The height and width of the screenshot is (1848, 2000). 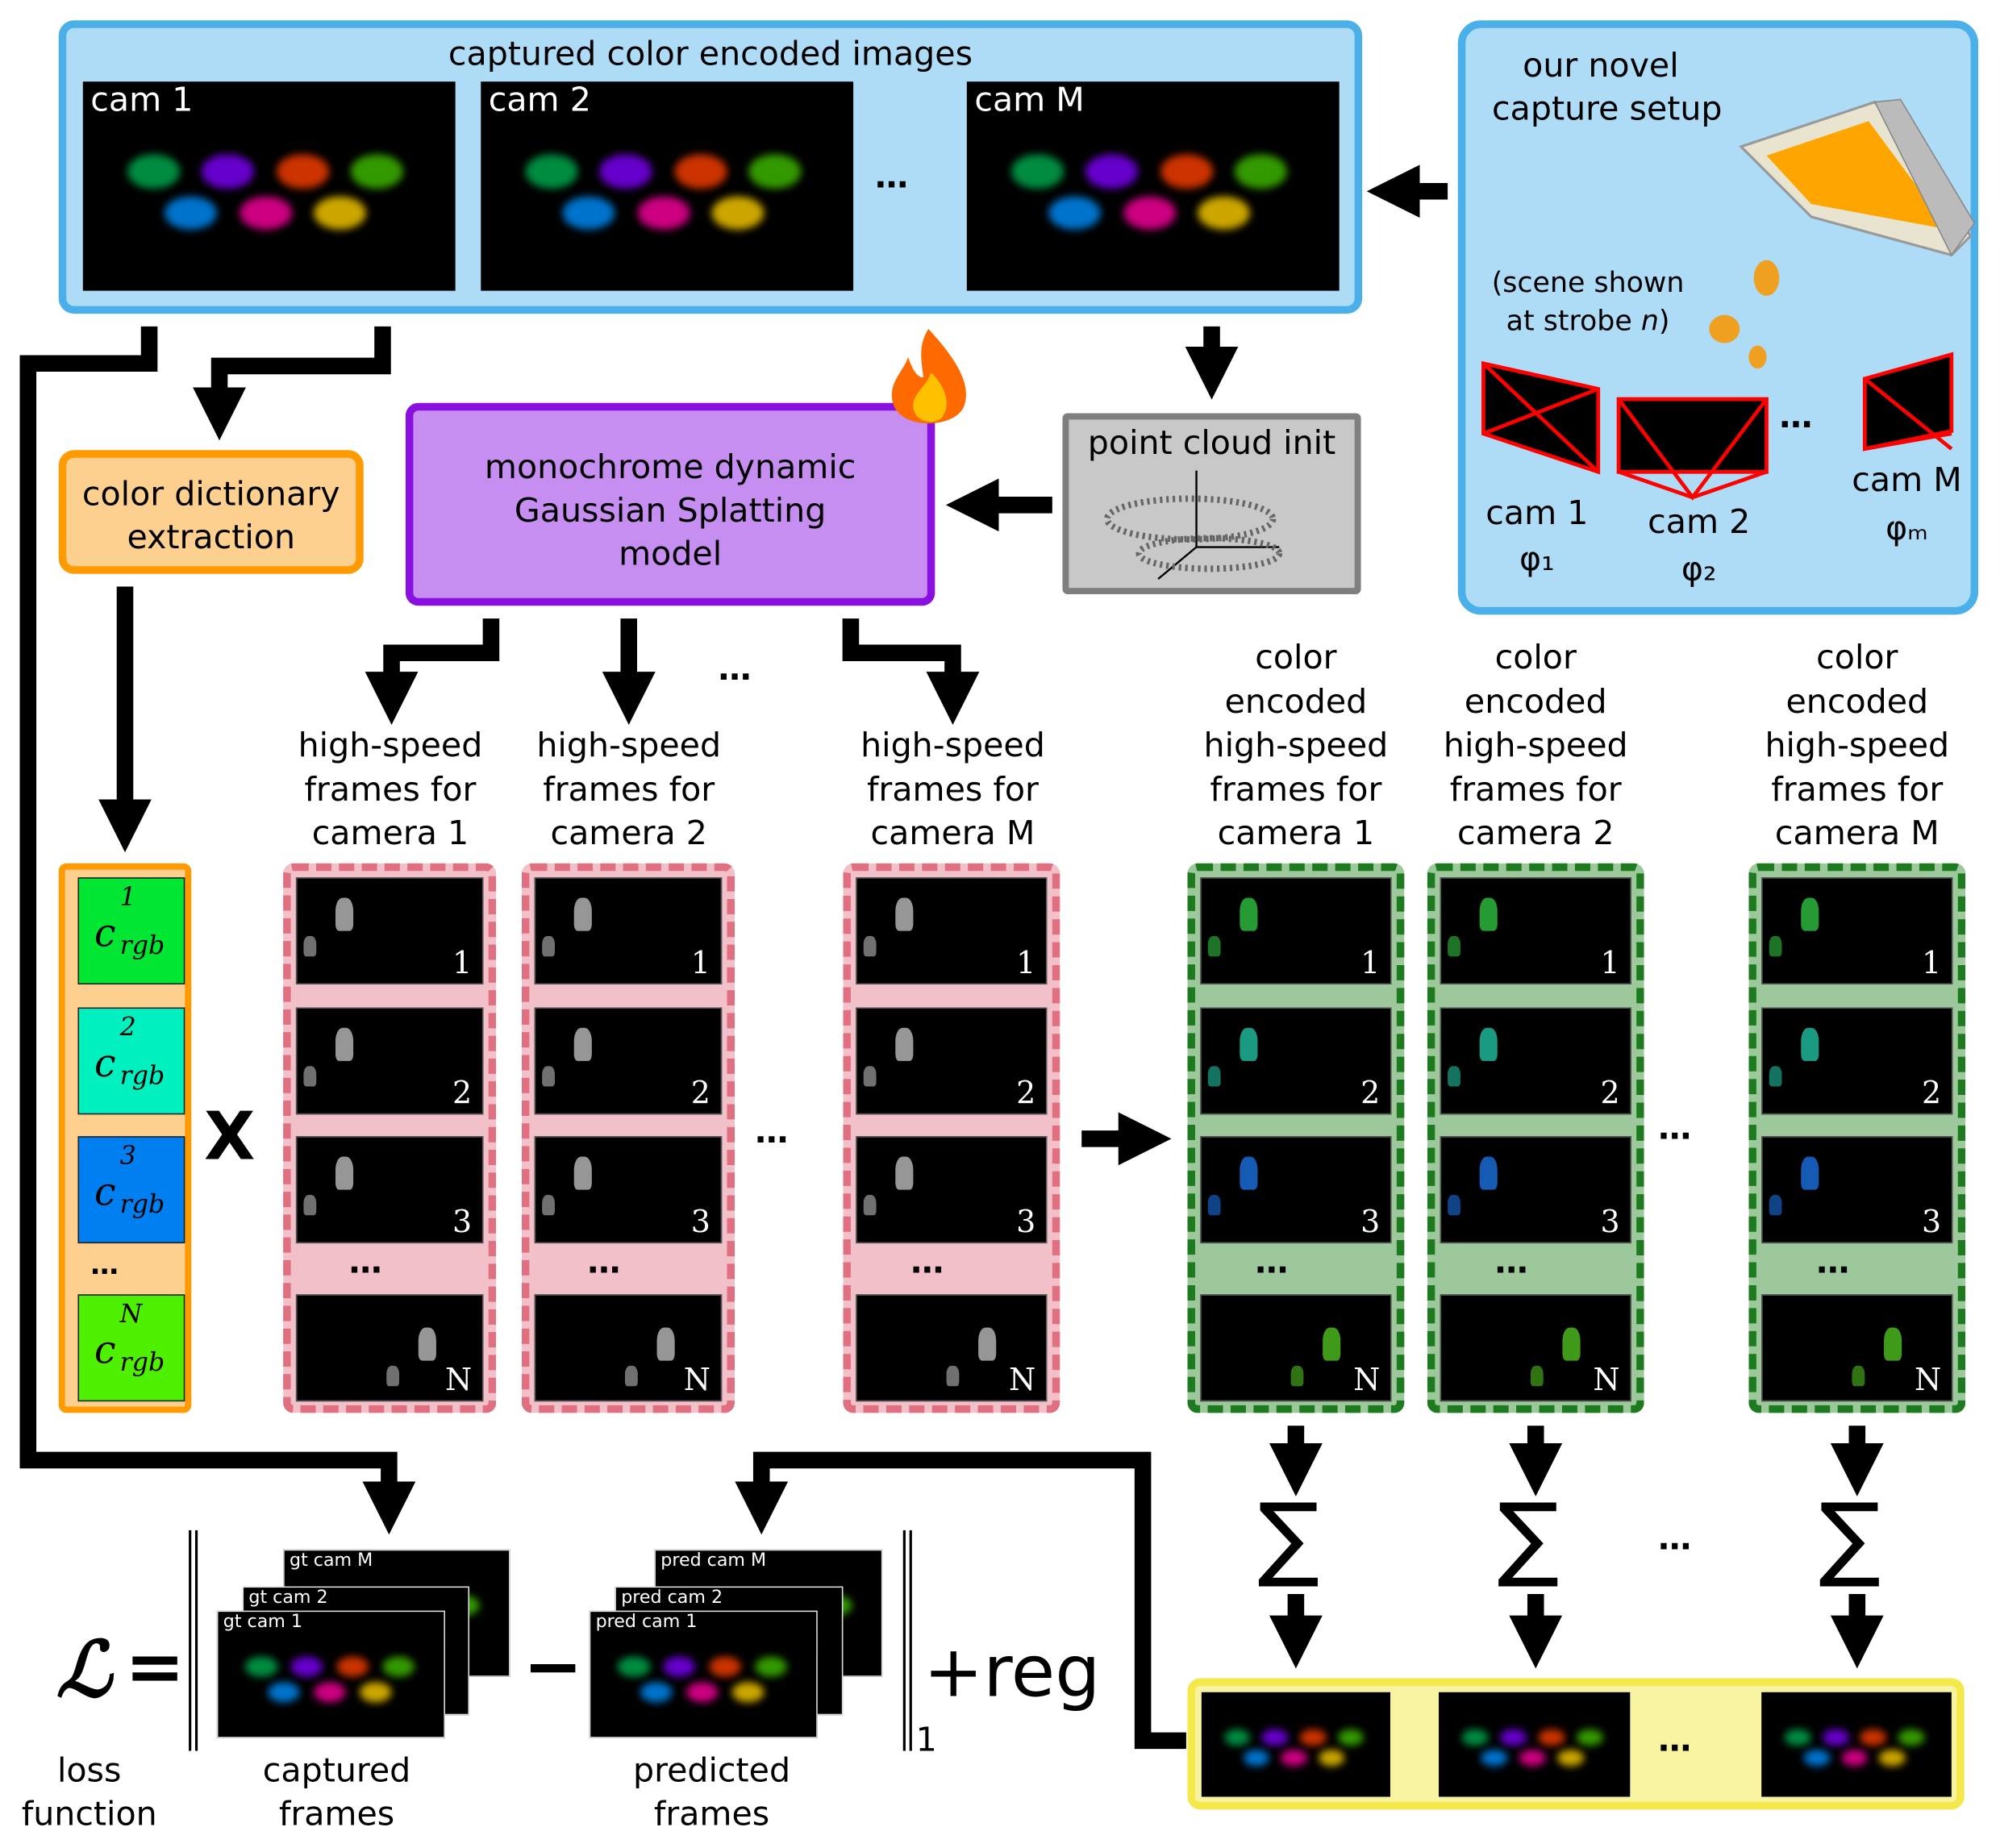 I want to click on frame-label: pred cam 2, so click(x=672, y=1598).